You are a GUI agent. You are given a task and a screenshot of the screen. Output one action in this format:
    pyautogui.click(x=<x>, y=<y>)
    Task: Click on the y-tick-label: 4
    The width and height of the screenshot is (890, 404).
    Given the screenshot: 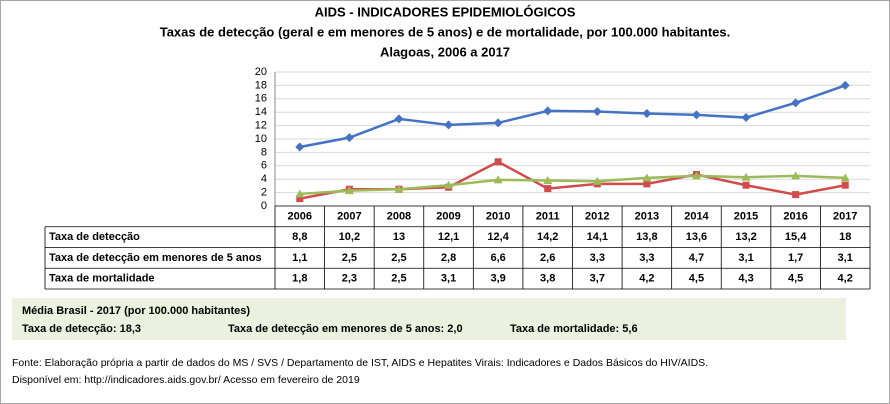 What is the action you would take?
    pyautogui.click(x=264, y=179)
    